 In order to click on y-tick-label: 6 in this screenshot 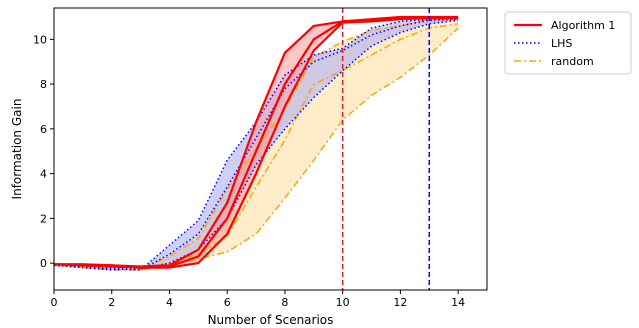, I will do `click(43, 129)`.